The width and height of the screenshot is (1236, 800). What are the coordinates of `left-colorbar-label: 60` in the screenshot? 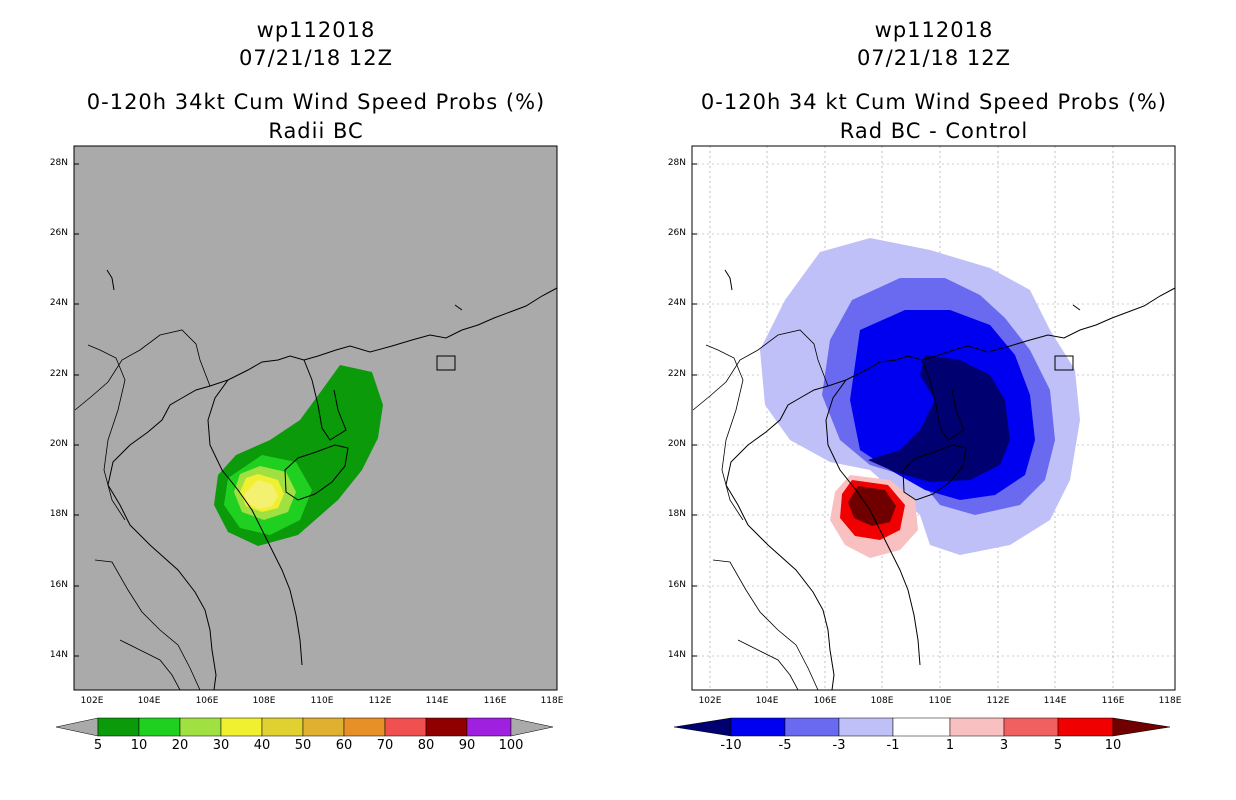 It's located at (344, 745).